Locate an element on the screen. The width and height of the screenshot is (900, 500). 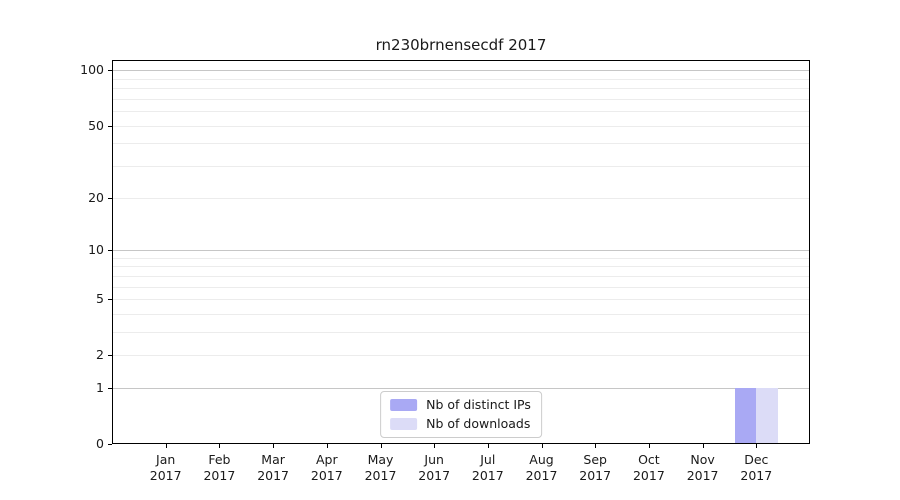
y-tick-label: 1 is located at coordinates (100, 387).